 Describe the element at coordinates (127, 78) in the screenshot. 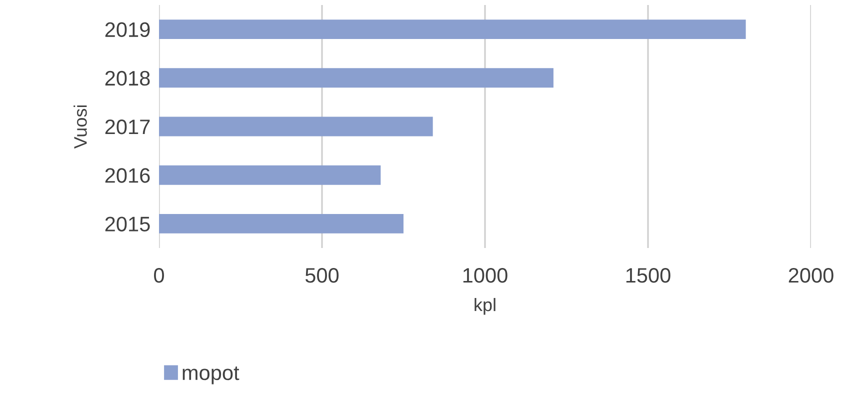

I see `y-tick-label: 2018` at that location.